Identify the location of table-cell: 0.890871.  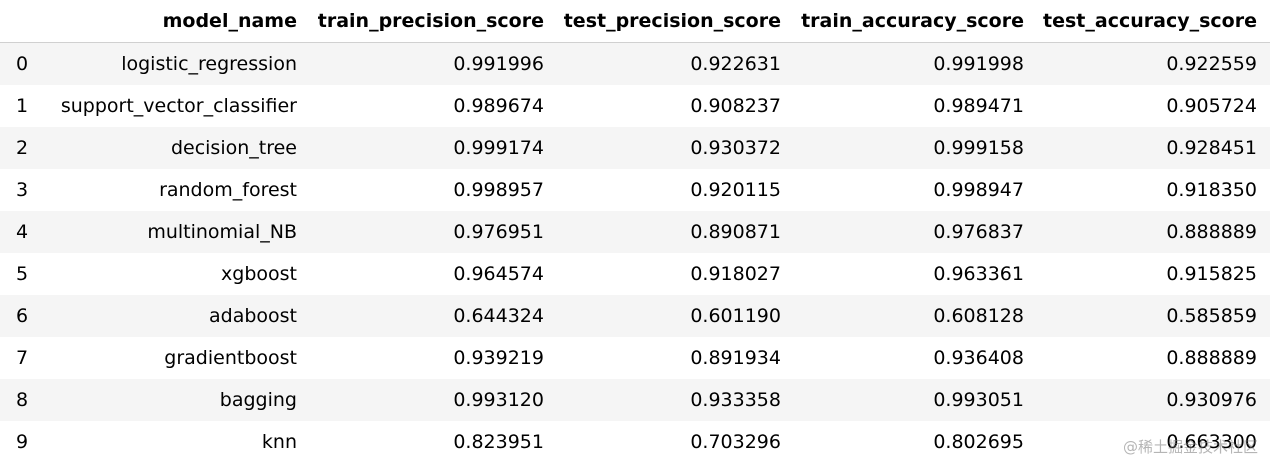
(735, 232).